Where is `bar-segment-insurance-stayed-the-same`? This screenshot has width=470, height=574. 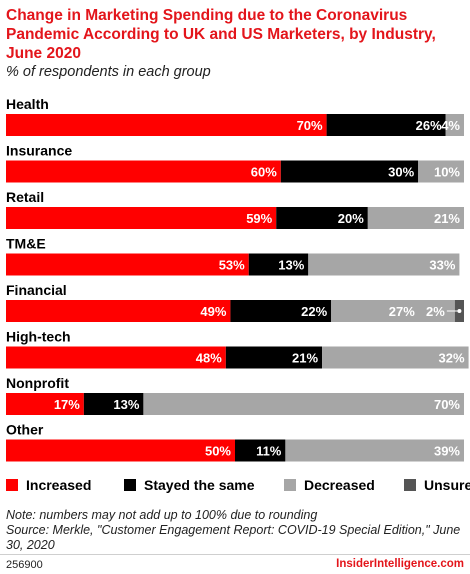 bar-segment-insurance-stayed-the-same is located at coordinates (349, 171).